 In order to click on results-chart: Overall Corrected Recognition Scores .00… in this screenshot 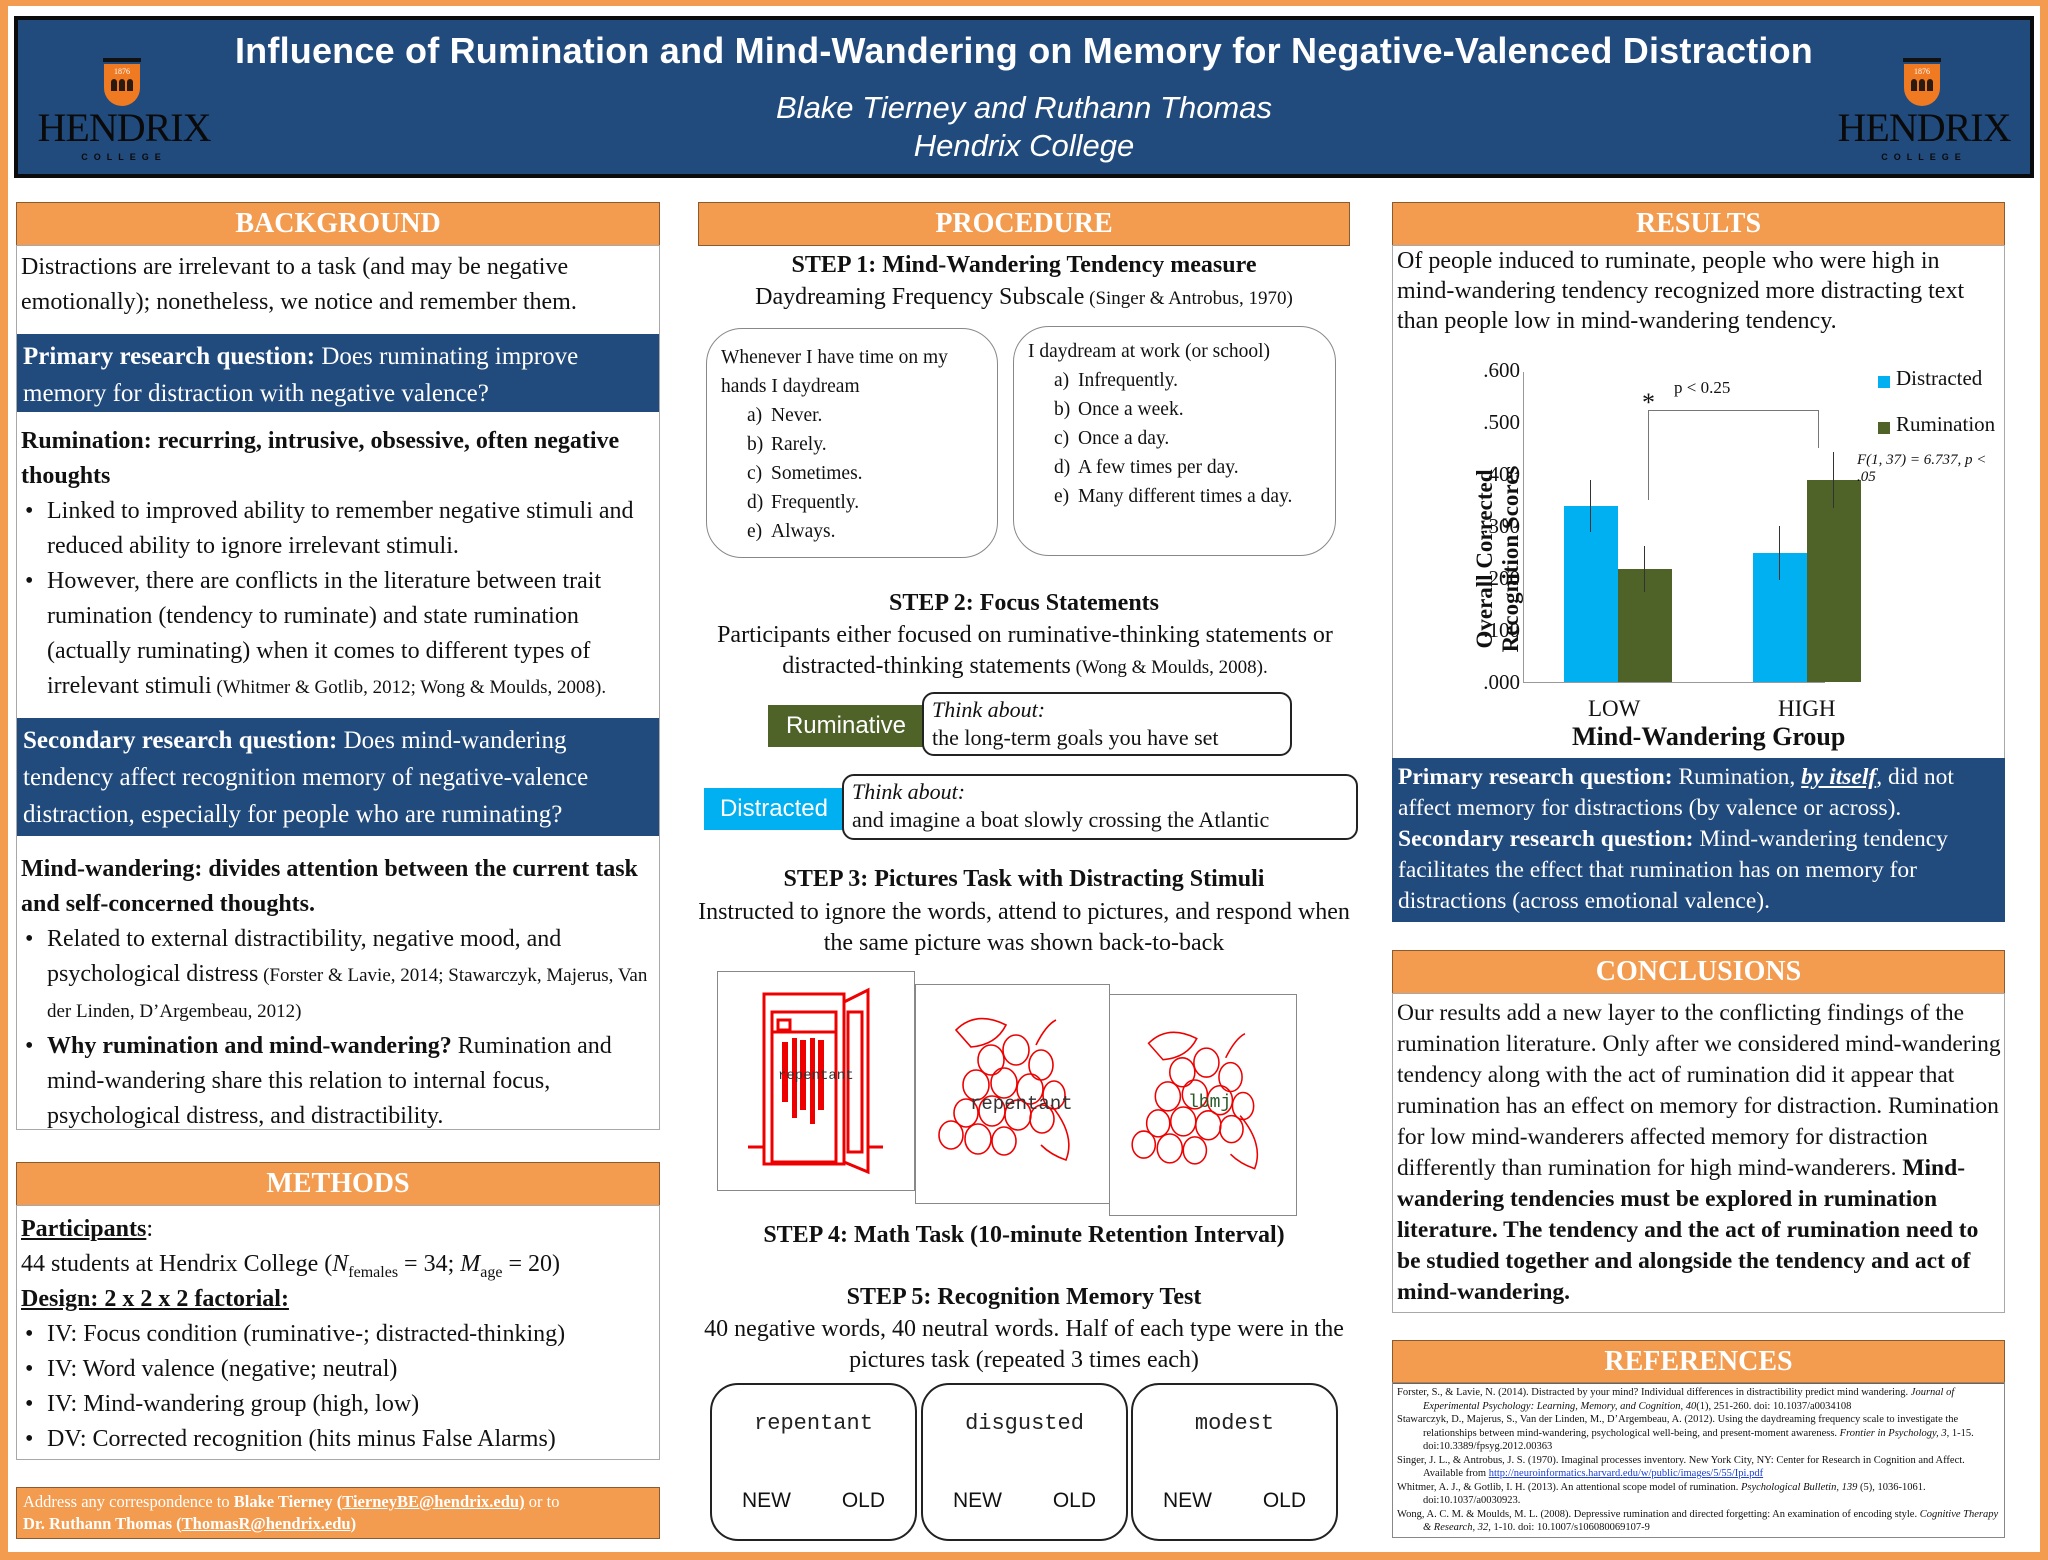, I will do `click(1698, 553)`.